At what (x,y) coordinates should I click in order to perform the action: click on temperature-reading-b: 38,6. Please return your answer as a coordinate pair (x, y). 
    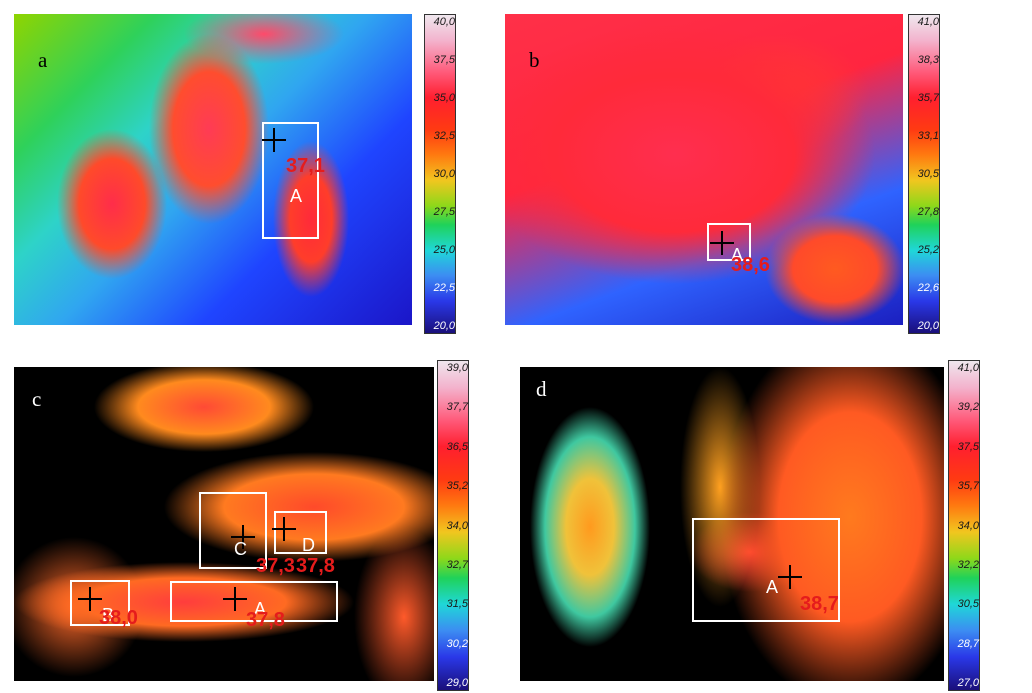
    Looking at the image, I should click on (750, 265).